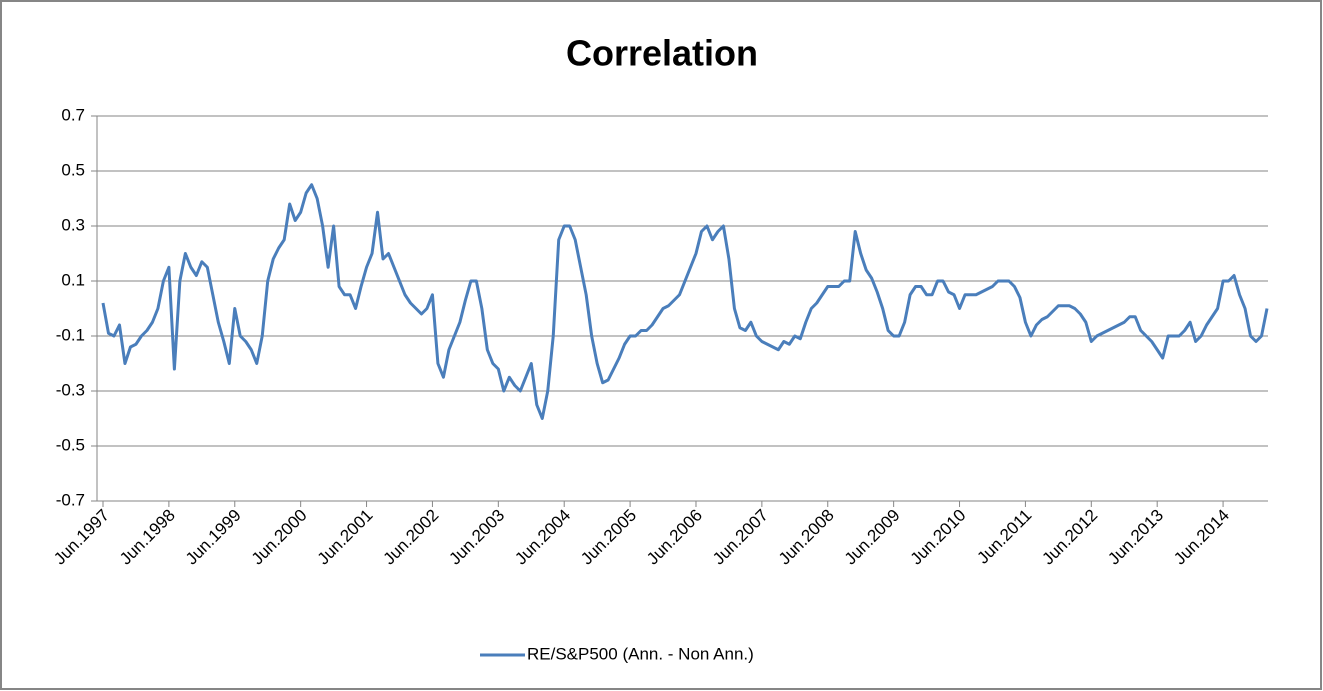 This screenshot has width=1323, height=691. What do you see at coordinates (662, 53) in the screenshot?
I see `chart-title: Correlation` at bounding box center [662, 53].